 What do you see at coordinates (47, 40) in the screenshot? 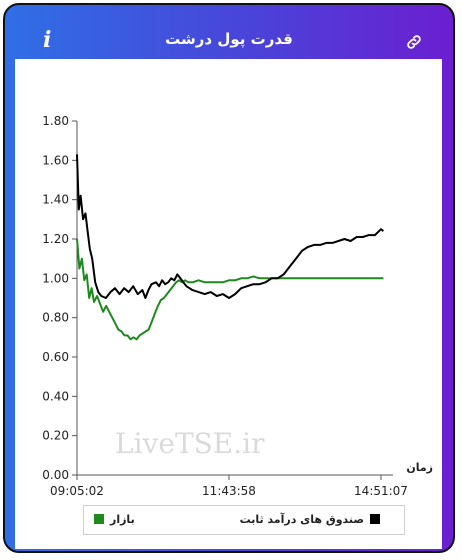
I see `info-icon: i` at bounding box center [47, 40].